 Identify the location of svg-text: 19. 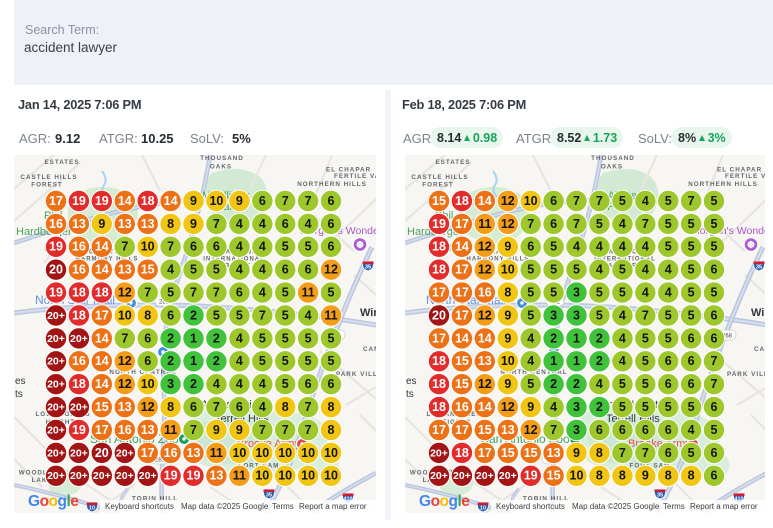
(439, 224).